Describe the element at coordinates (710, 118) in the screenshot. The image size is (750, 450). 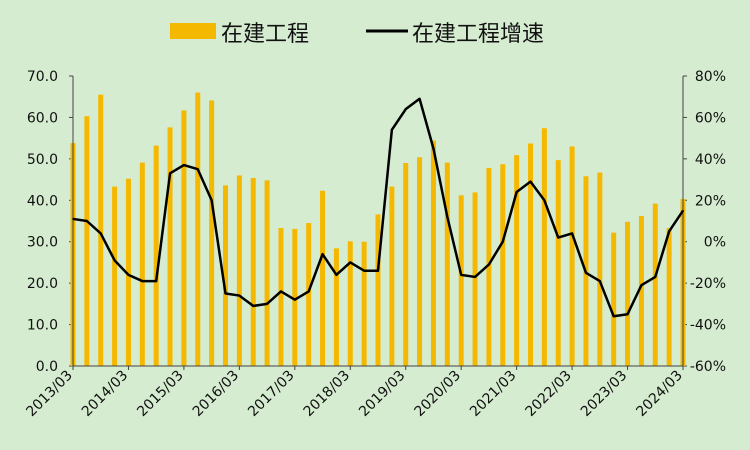
I see `right-tick-label: 60%` at that location.